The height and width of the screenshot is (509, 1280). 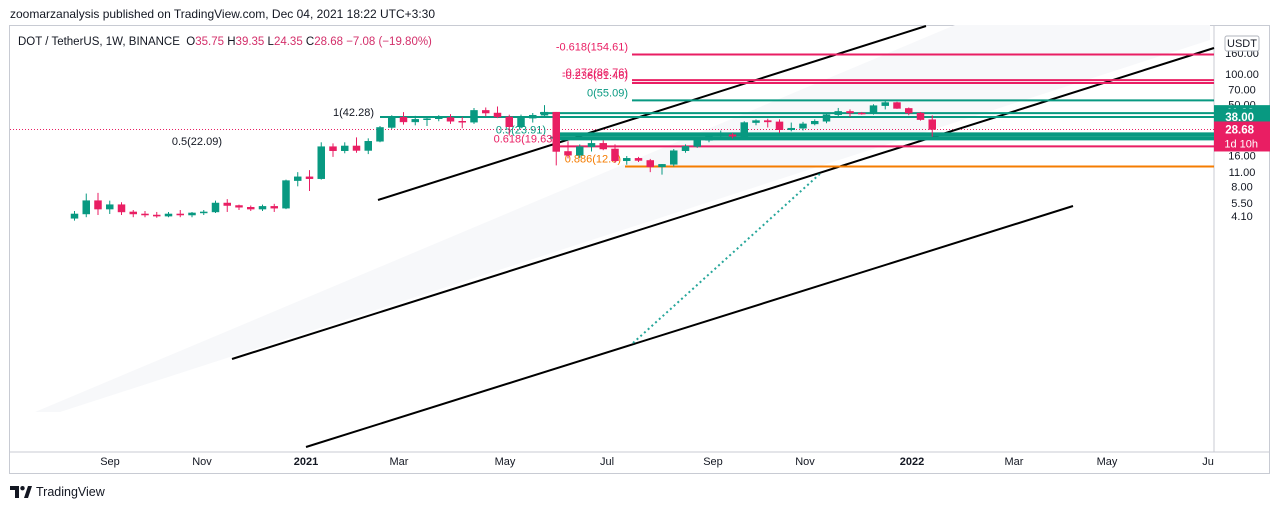 I want to click on price-axis-tick: 5.50, so click(x=1241, y=204).